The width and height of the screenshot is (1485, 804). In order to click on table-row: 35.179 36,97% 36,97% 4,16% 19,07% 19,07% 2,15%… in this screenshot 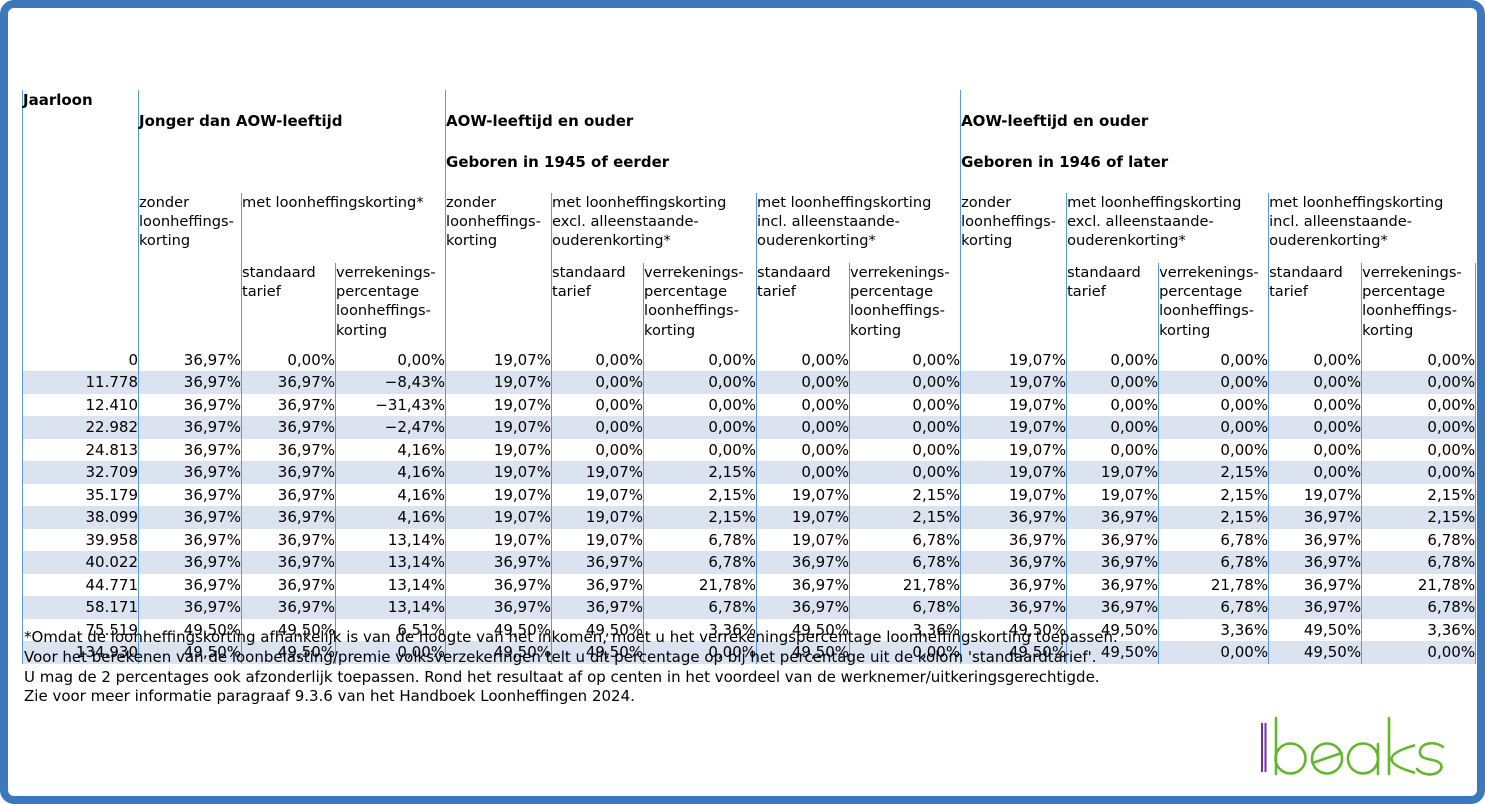, I will do `click(749, 494)`.